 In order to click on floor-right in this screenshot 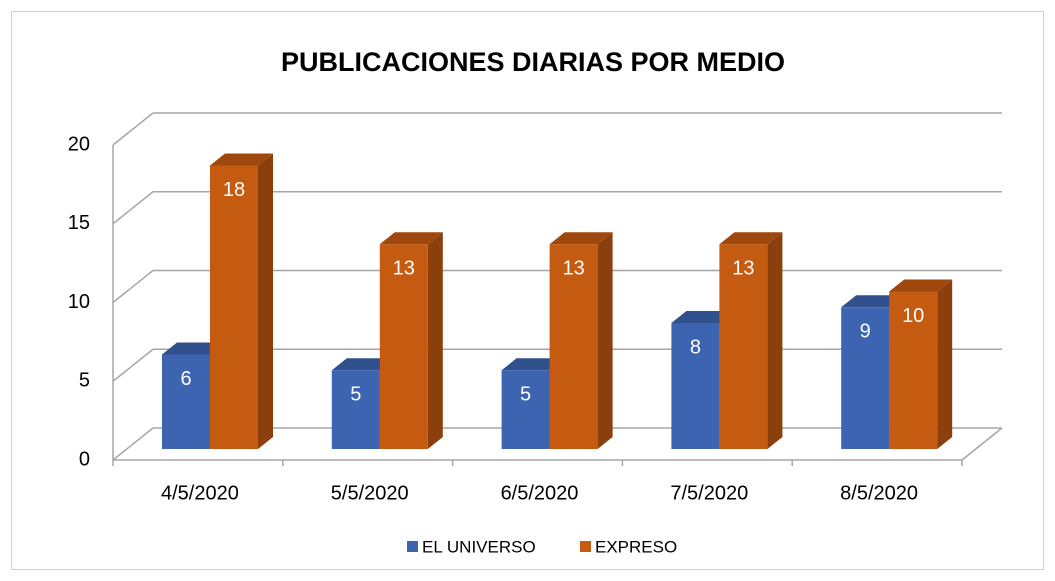, I will do `click(982, 444)`.